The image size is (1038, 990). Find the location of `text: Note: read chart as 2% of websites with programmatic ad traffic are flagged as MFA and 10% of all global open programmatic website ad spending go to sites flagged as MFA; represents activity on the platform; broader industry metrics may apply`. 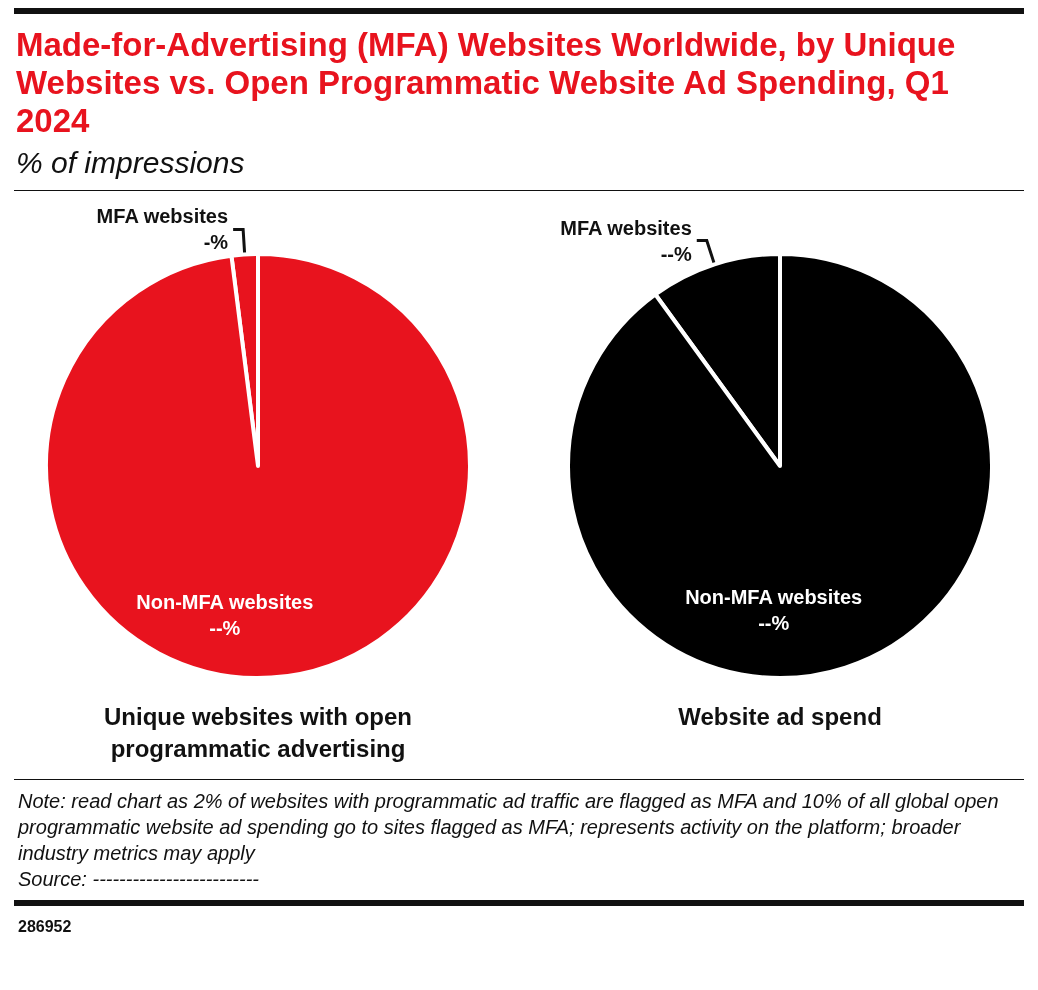

text: Note: read chart as 2% of websites with programmatic ad traffic are flagged as MFA and 10% of all global open programmatic website ad spending go to sites flagged as MFA; represents activity on the platform; broader industry metrics may apply is located at coordinates (509, 827).